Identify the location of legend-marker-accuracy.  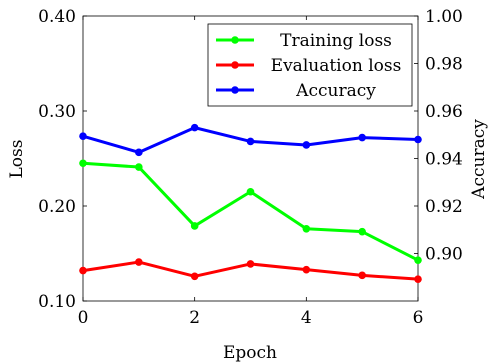
(235, 90).